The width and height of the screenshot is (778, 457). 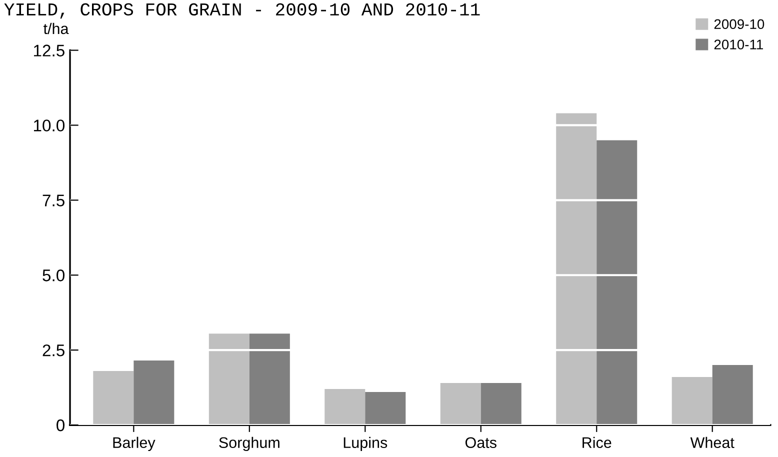 I want to click on x-tick-label: Rice, so click(x=597, y=442).